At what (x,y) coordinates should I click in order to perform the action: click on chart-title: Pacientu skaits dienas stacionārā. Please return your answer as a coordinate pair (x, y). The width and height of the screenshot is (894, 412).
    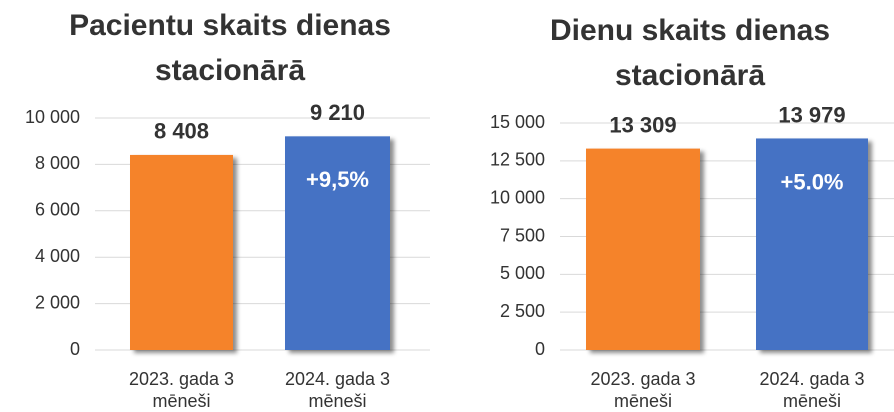
    Looking at the image, I should click on (230, 48).